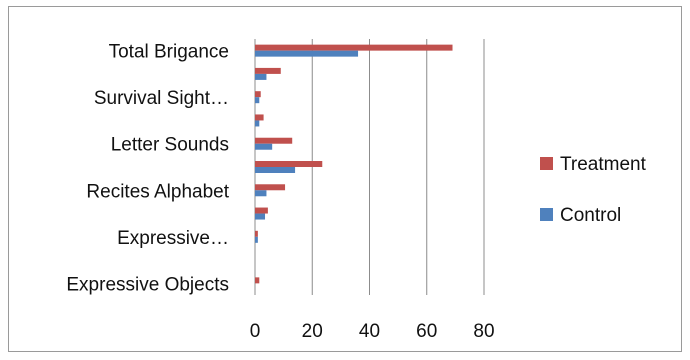 This screenshot has width=690, height=360. What do you see at coordinates (546, 214) in the screenshot?
I see `legend-swatch-control` at bounding box center [546, 214].